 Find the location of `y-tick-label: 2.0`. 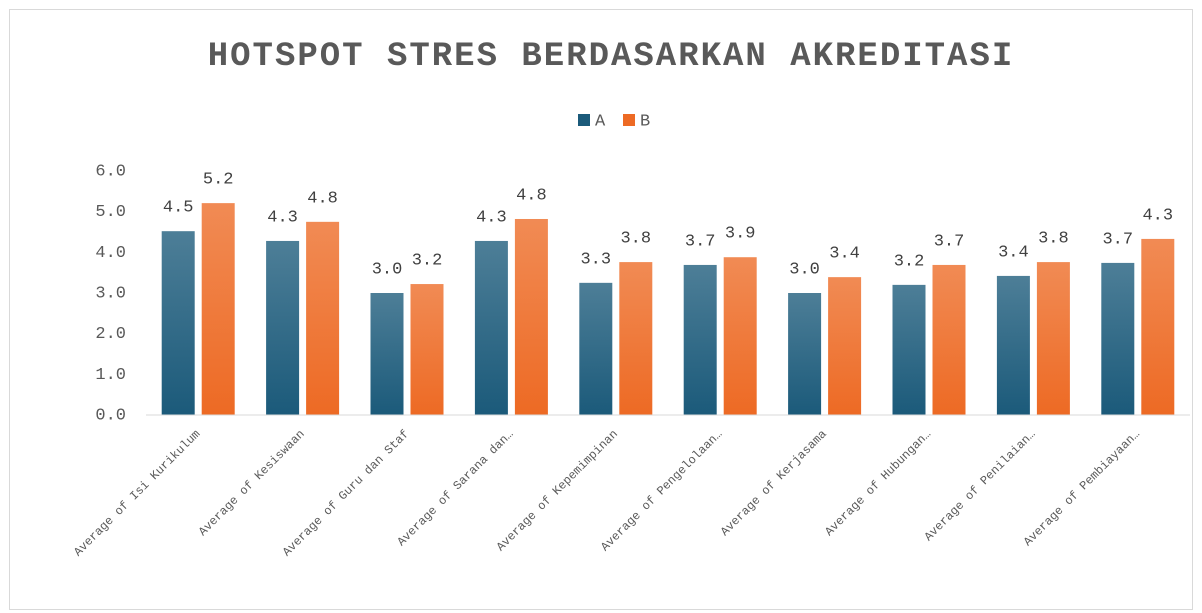

y-tick-label: 2.0 is located at coordinates (110, 334).